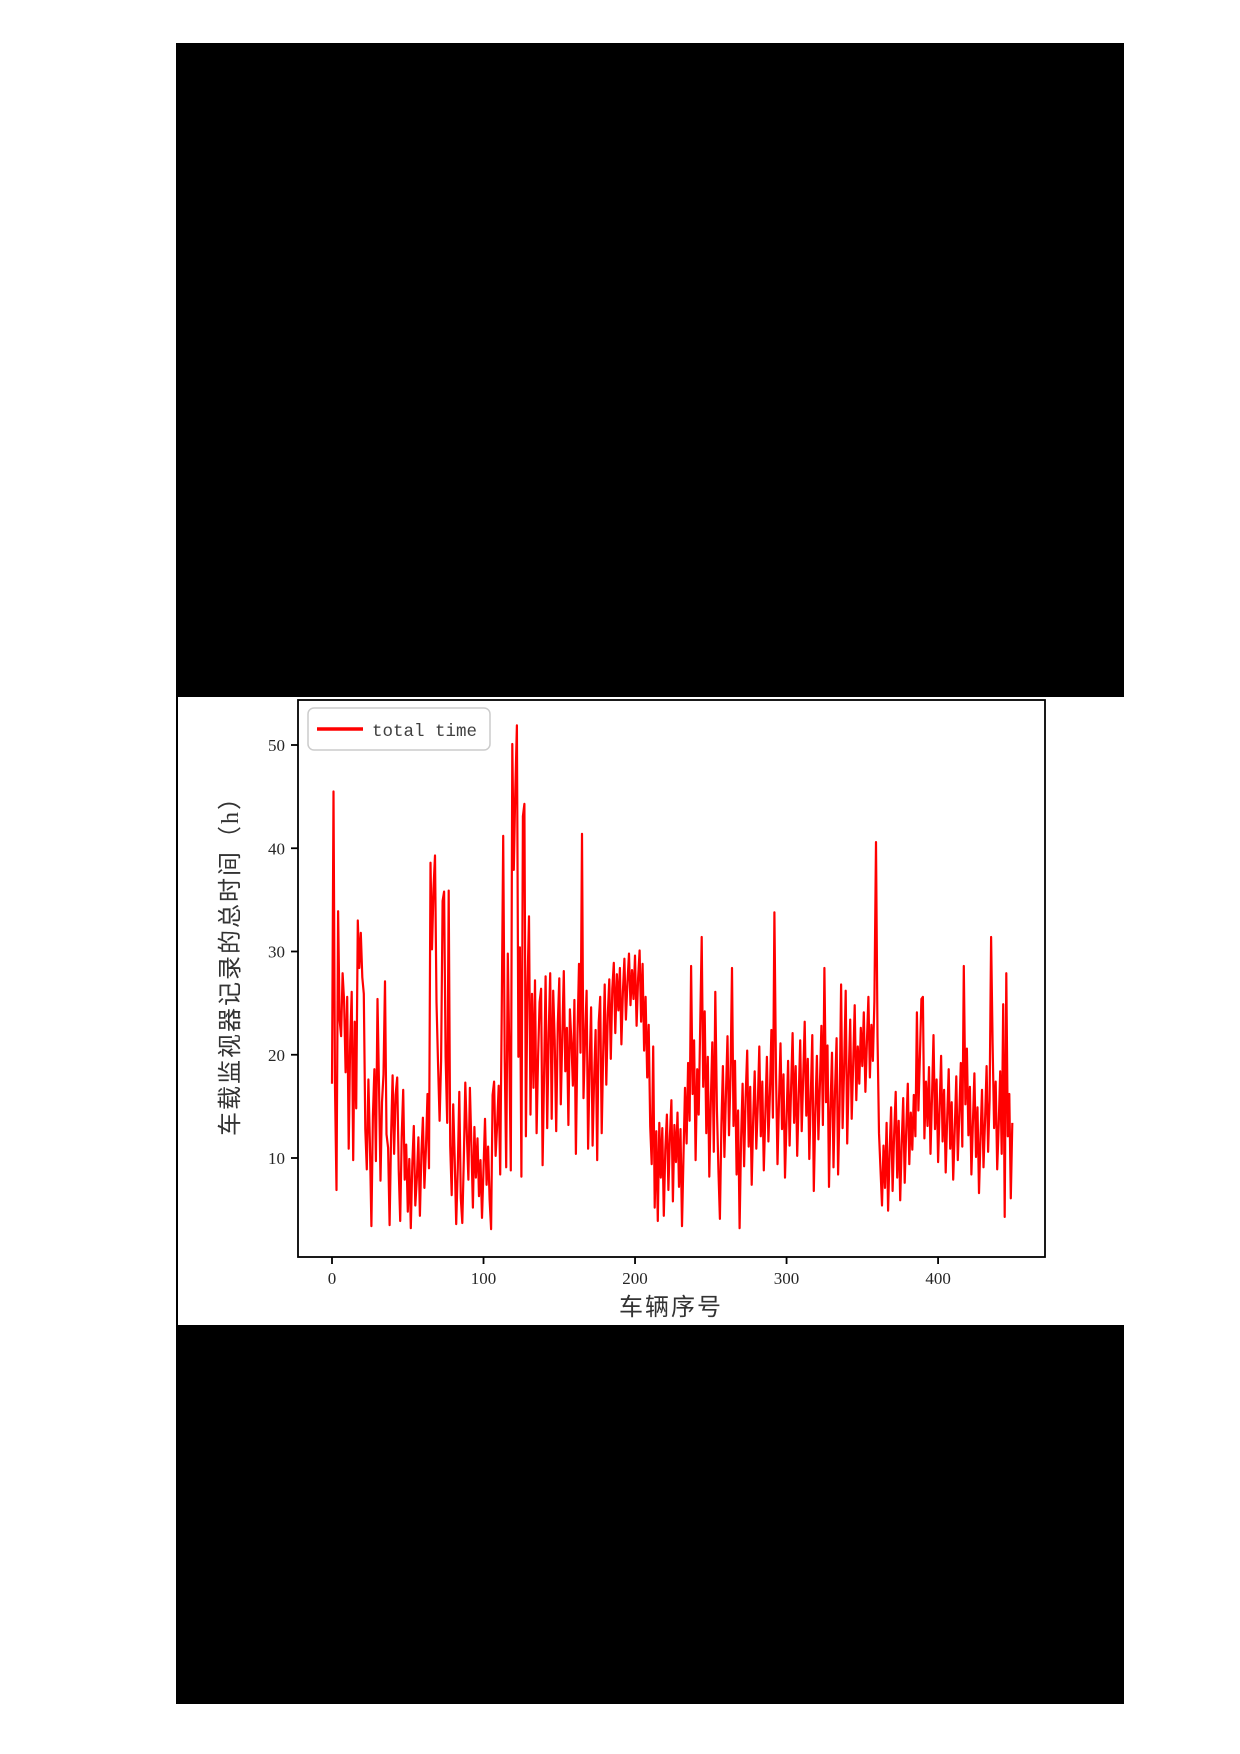 This screenshot has width=1240, height=1754. Describe the element at coordinates (938, 1278) in the screenshot. I see `x-tick-label: 400` at that location.